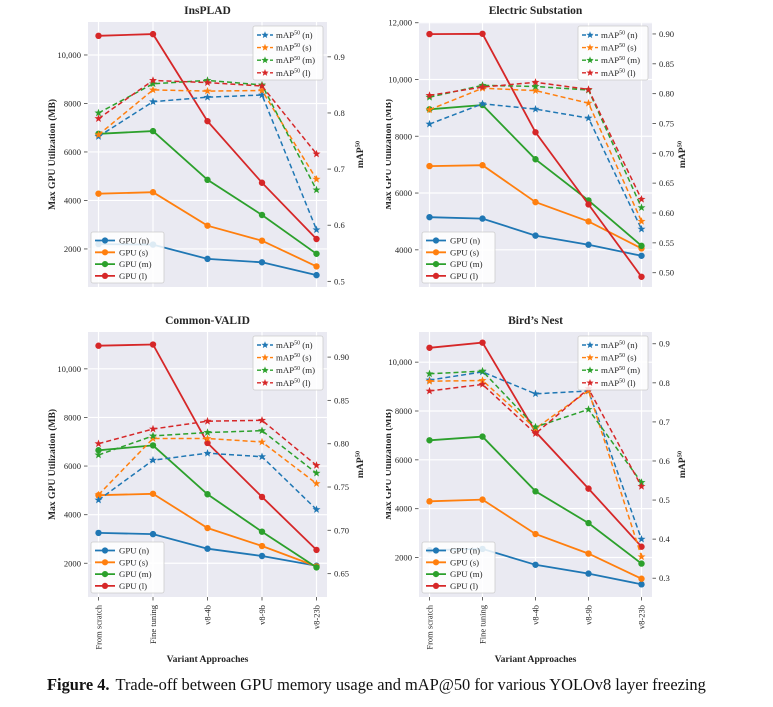 This screenshot has width=773, height=707. I want to click on right-tick-label: 0.60, so click(666, 213).